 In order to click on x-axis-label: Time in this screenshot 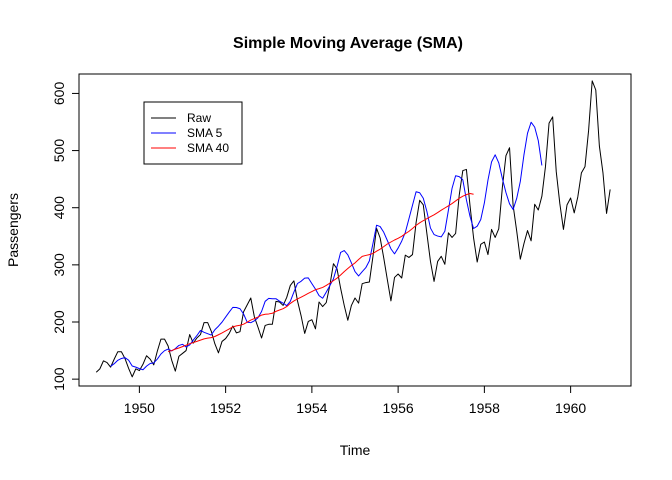, I will do `click(355, 450)`.